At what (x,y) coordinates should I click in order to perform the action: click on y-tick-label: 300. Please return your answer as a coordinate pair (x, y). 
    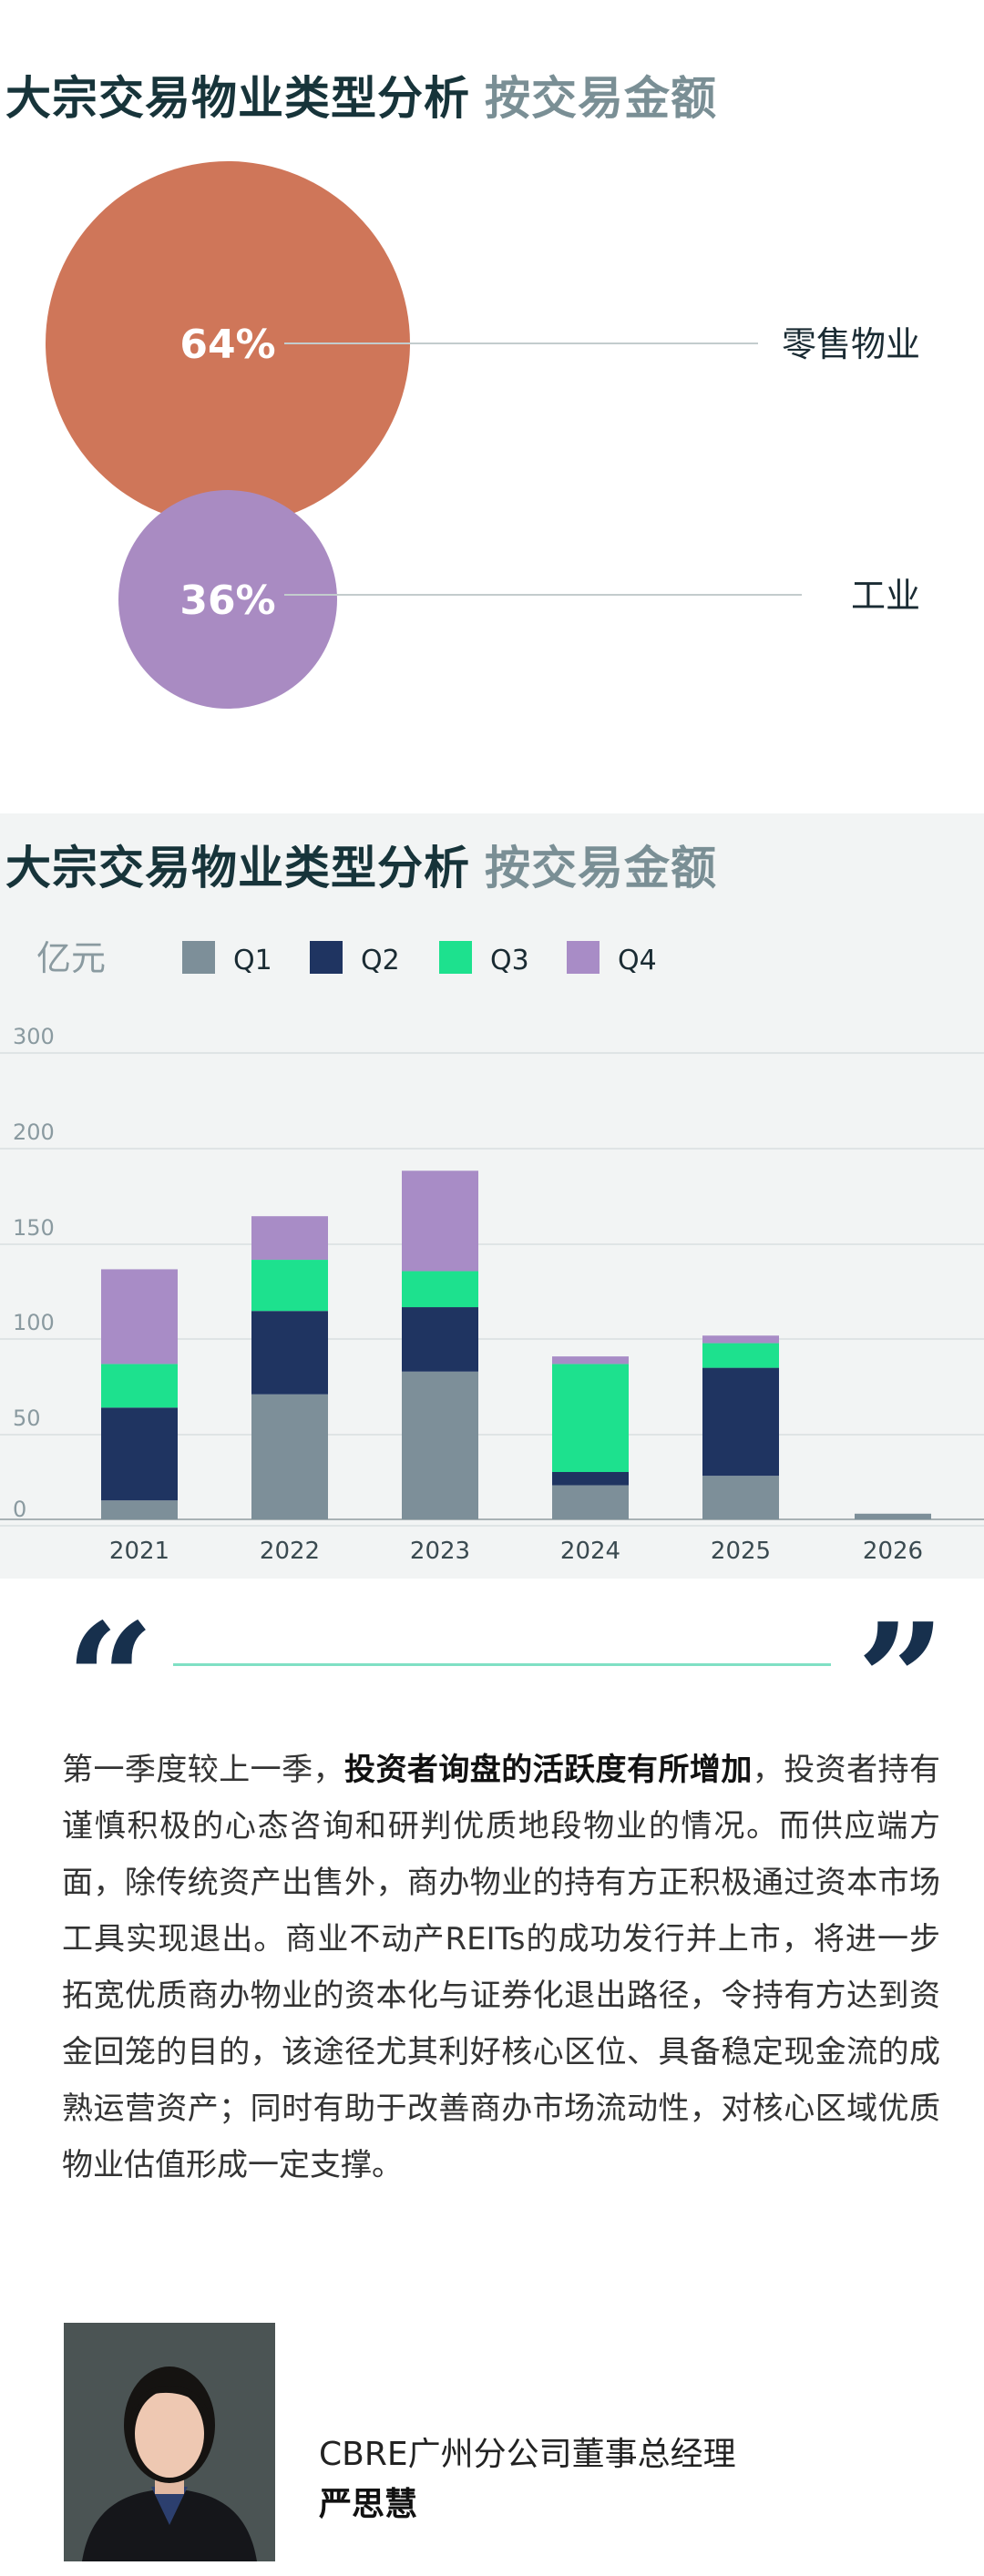
    Looking at the image, I should click on (34, 1036).